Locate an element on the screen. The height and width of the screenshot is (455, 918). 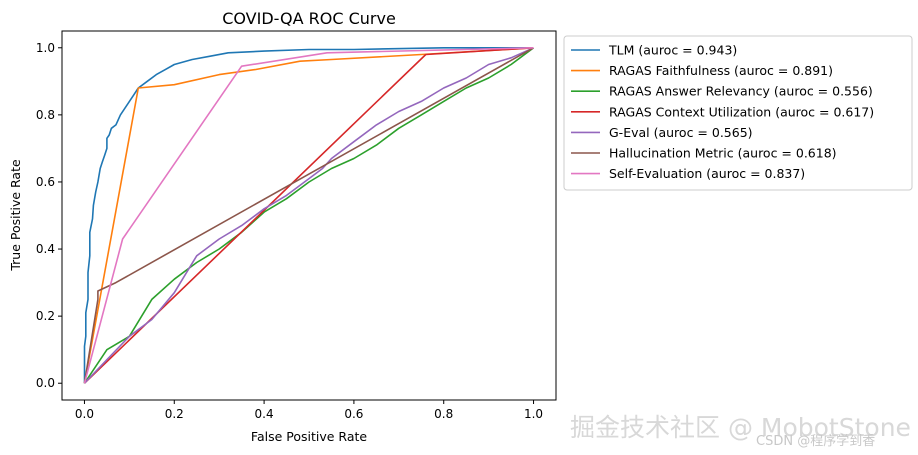
legend-label: Self-Evaluation (auroc = 0.837) is located at coordinates (707, 173).